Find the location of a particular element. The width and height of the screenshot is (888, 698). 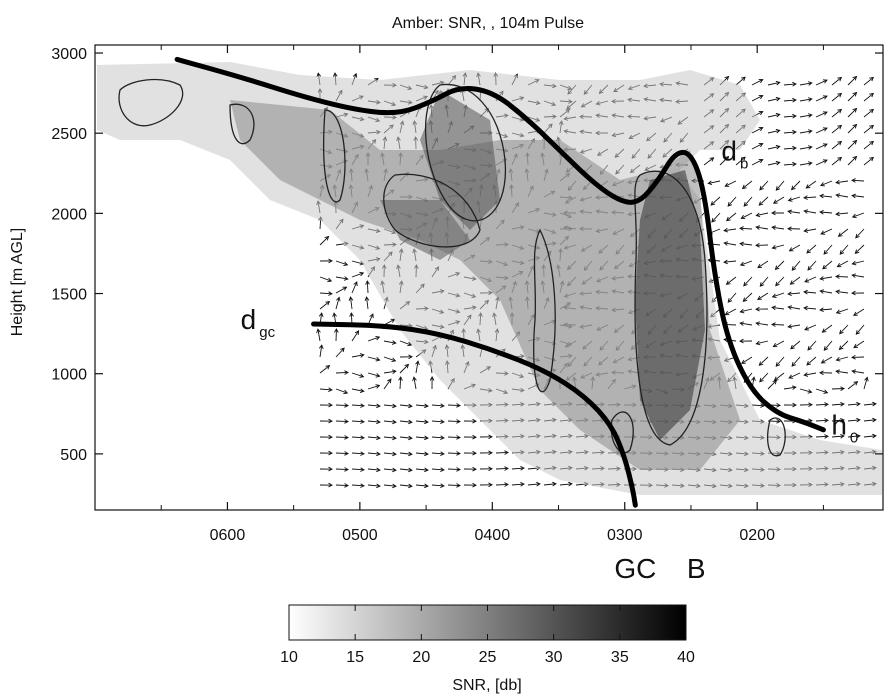

colorbar-tick-label: 15 is located at coordinates (355, 657).